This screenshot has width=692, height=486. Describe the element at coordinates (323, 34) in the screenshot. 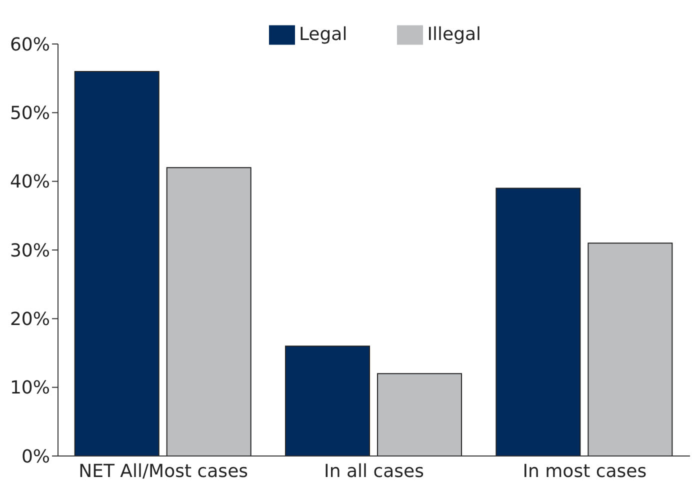

I see `legend-label: Legal` at that location.